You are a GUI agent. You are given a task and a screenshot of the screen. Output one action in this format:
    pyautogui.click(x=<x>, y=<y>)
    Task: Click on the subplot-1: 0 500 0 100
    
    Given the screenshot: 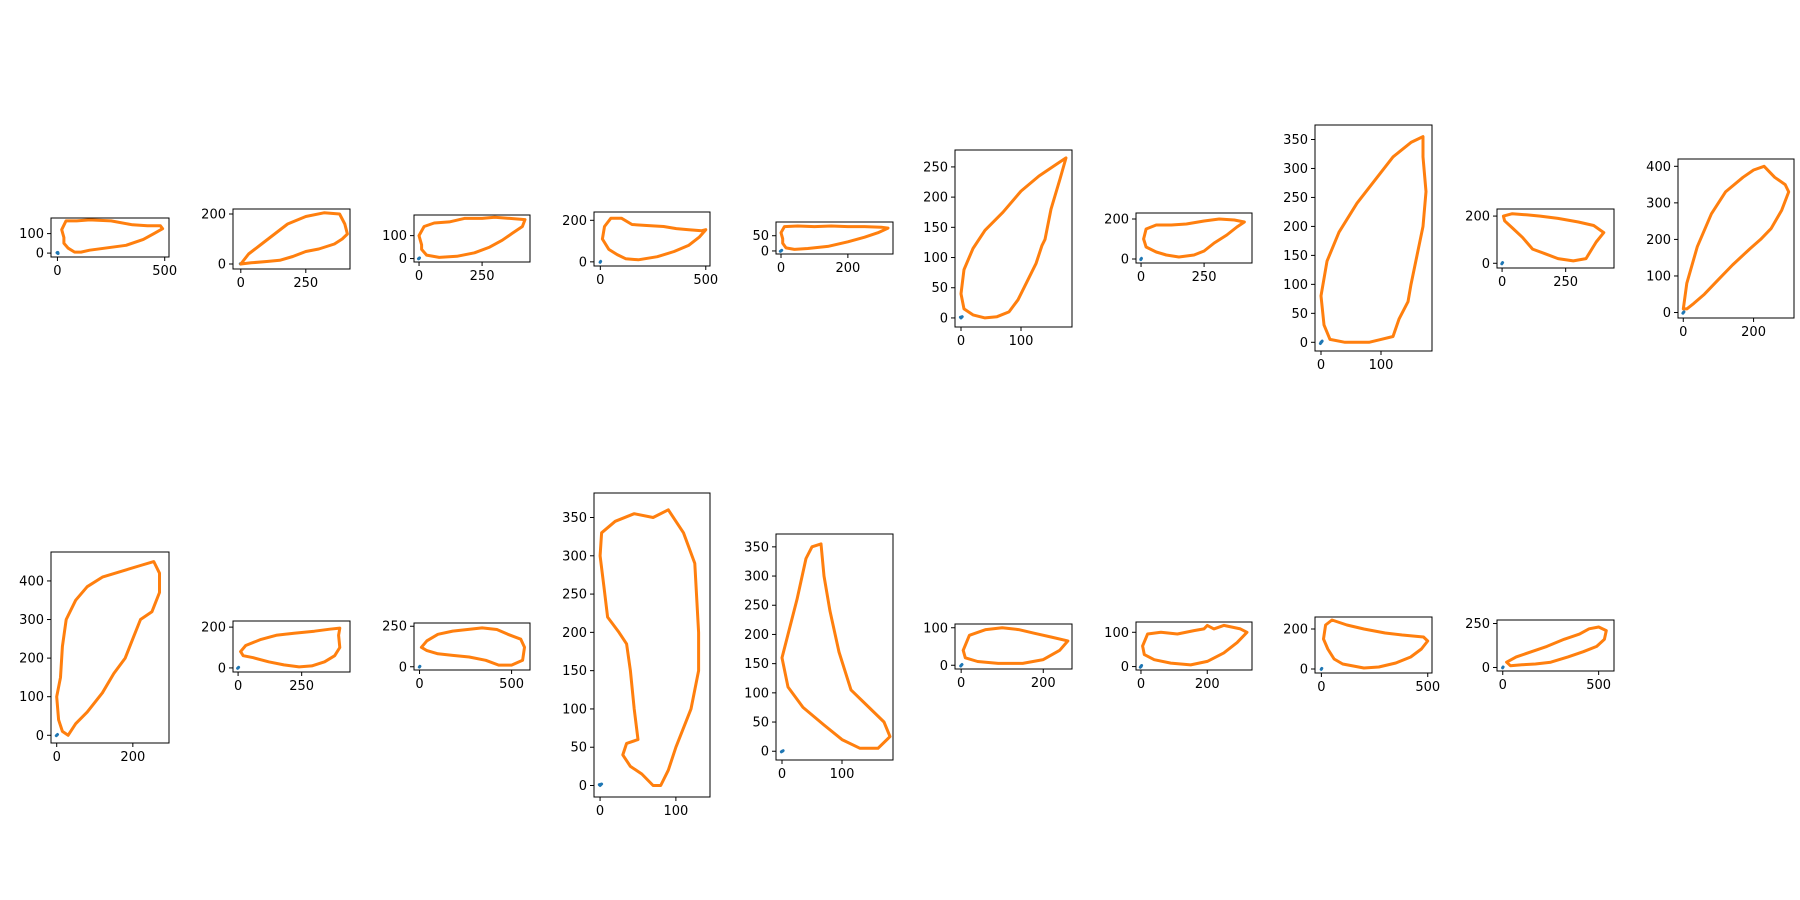 What is the action you would take?
    pyautogui.click(x=98, y=248)
    